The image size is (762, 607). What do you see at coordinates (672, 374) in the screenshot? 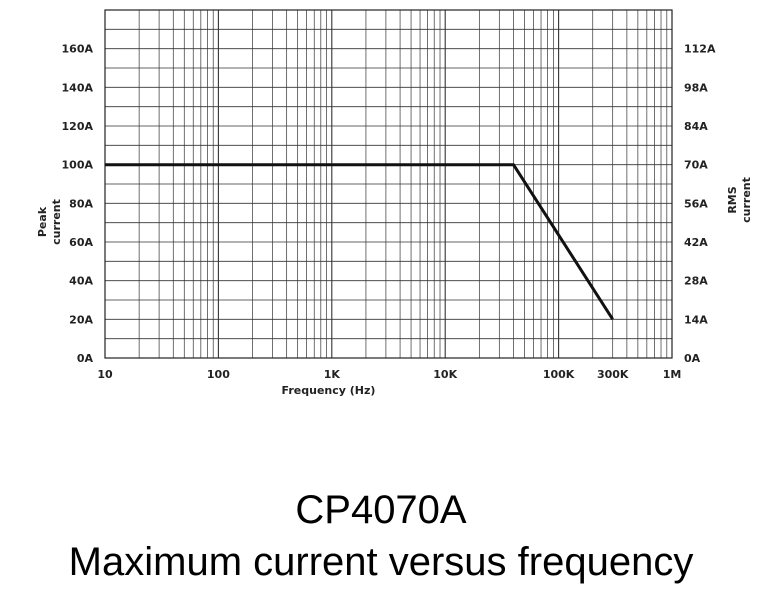
I see `x-tick-label: 1M` at bounding box center [672, 374].